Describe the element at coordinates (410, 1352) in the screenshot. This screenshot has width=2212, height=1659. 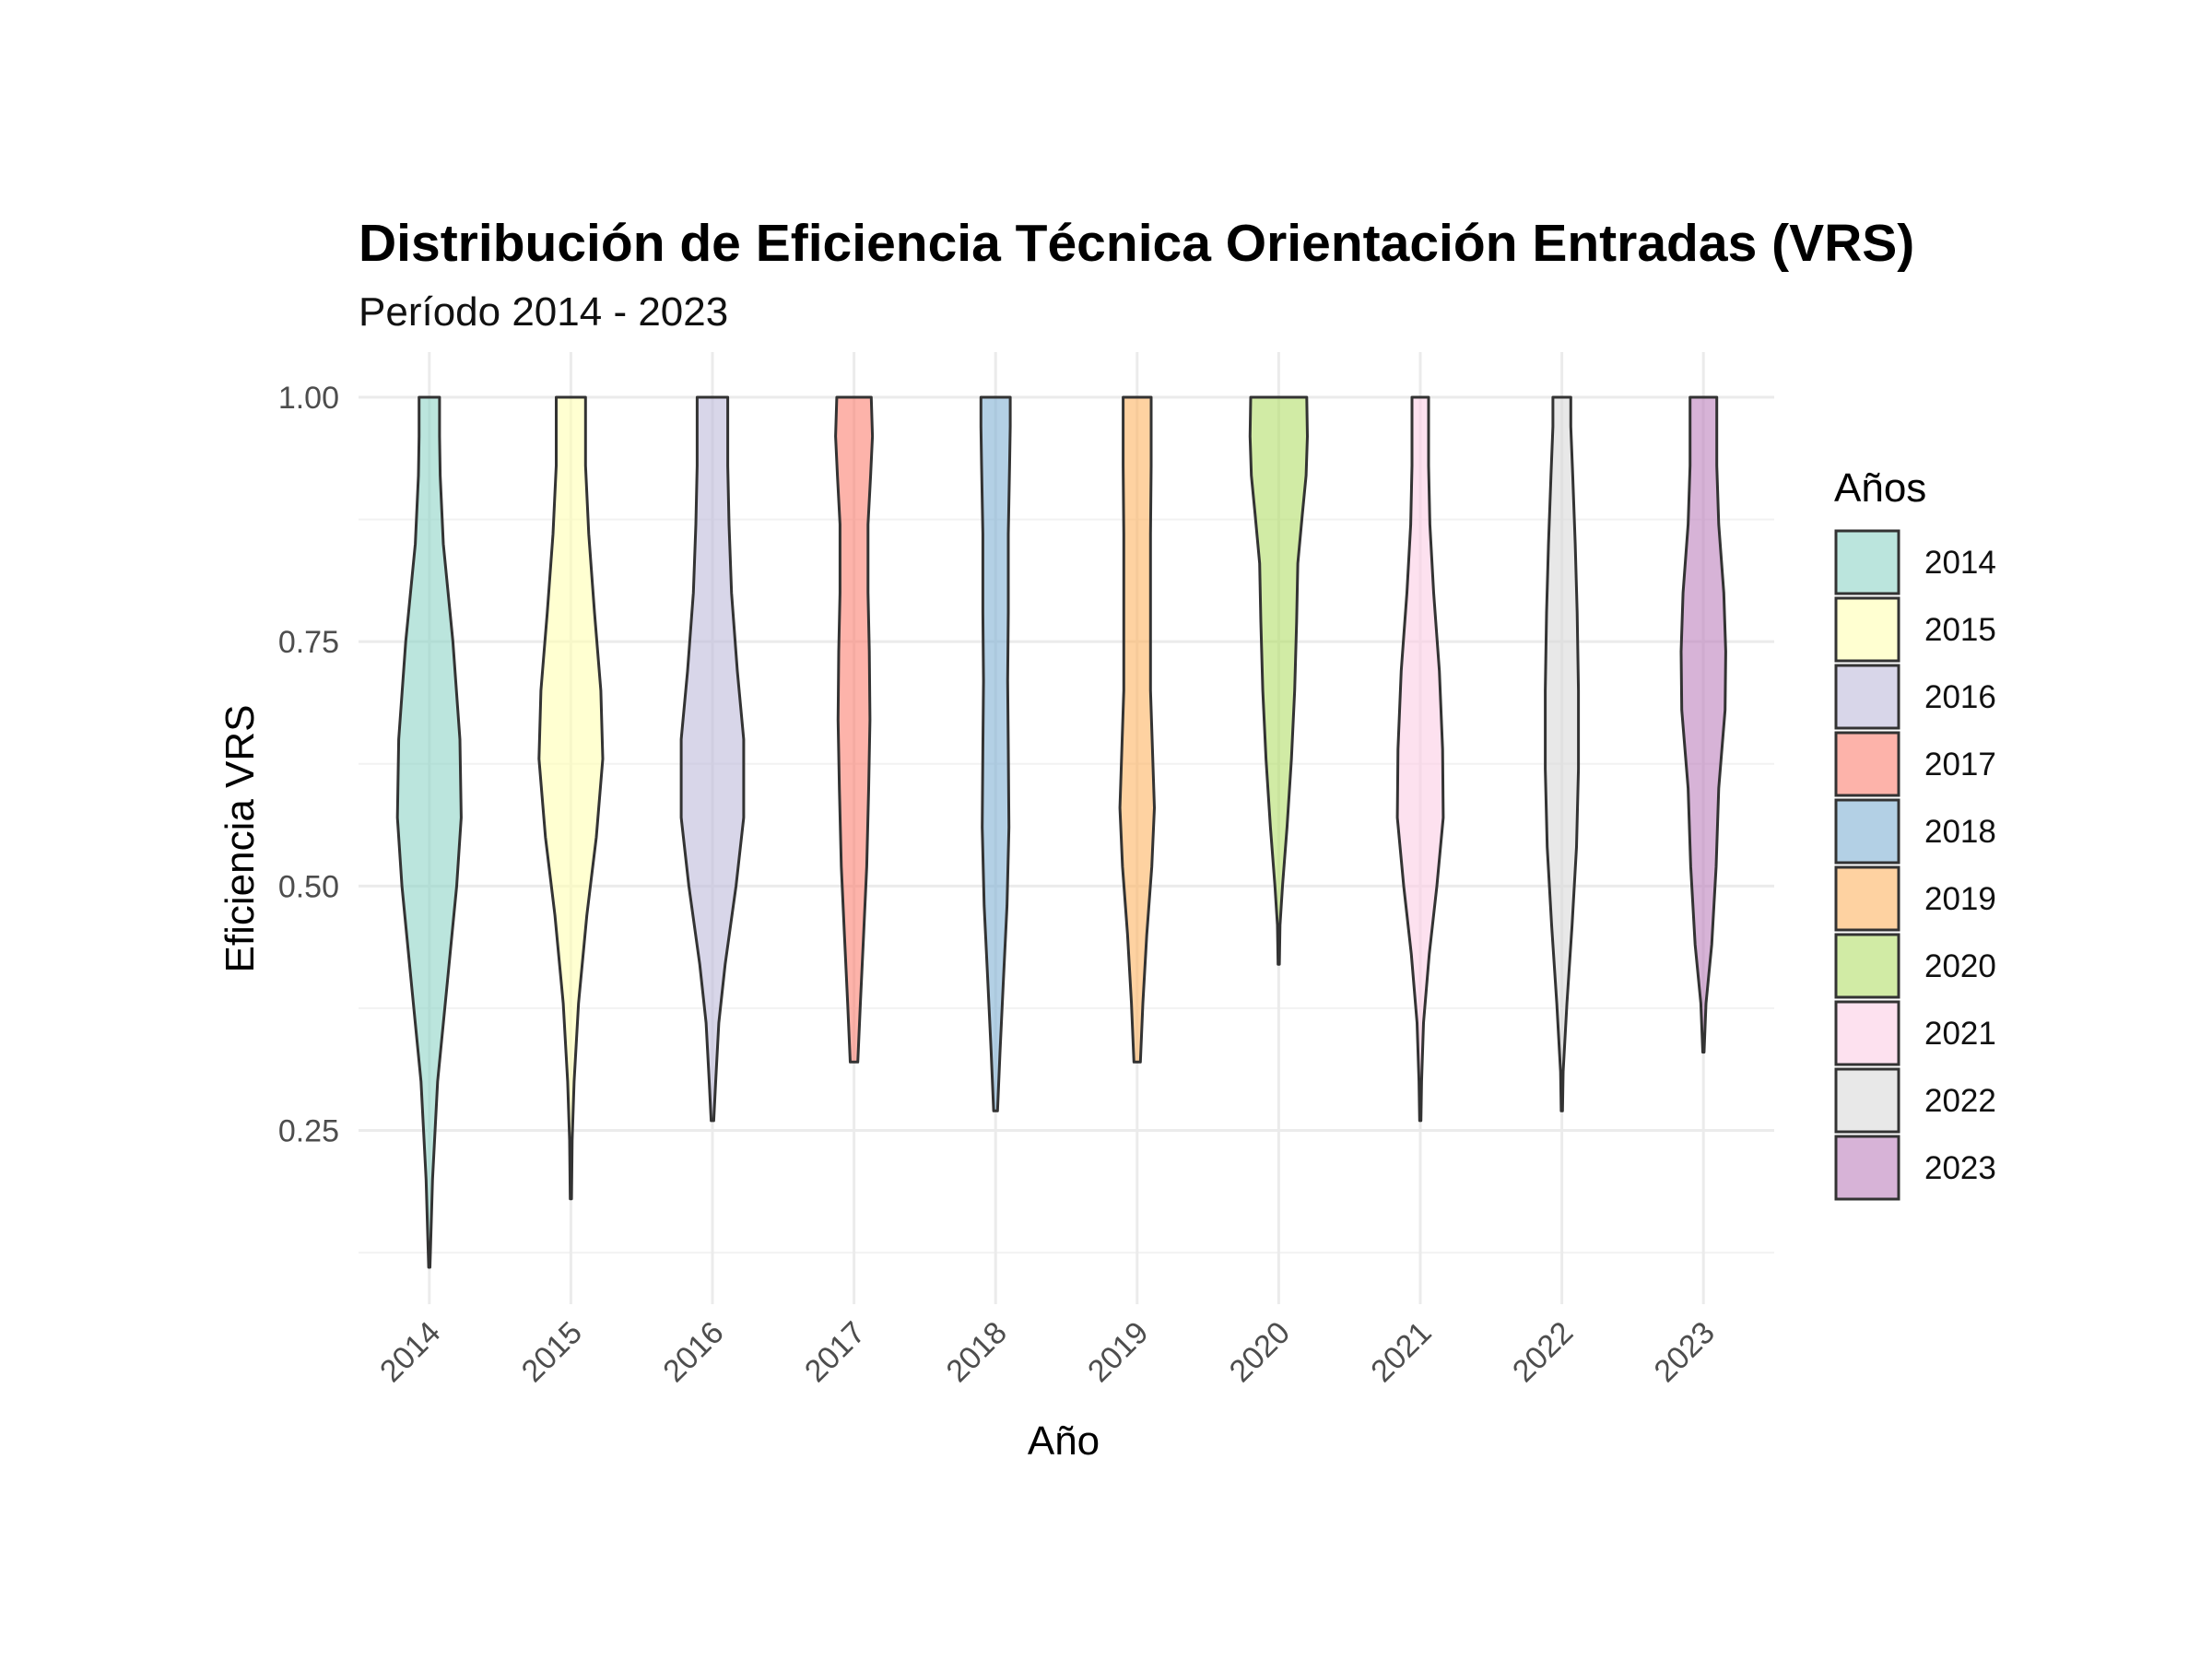
I see `x-tick-label: 2014` at that location.